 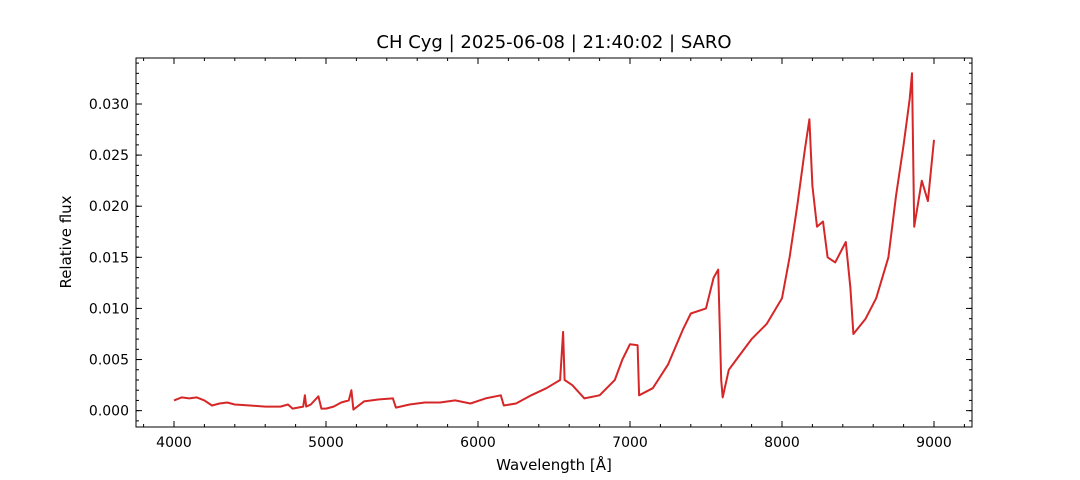 I want to click on x-tick-label: 7000, so click(x=630, y=443).